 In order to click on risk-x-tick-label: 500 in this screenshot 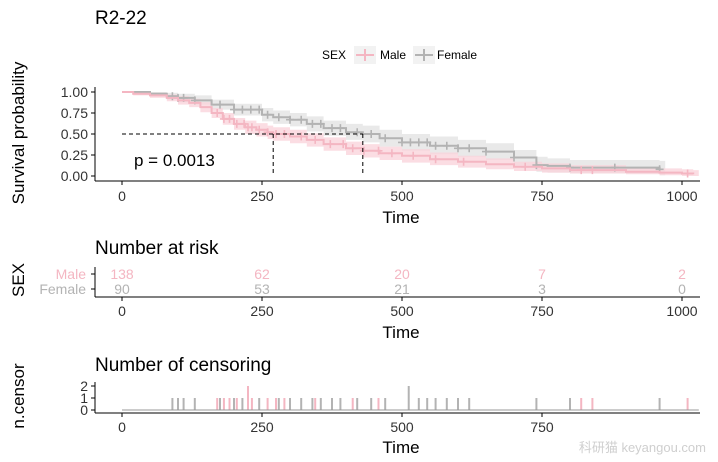, I will do `click(402, 311)`.